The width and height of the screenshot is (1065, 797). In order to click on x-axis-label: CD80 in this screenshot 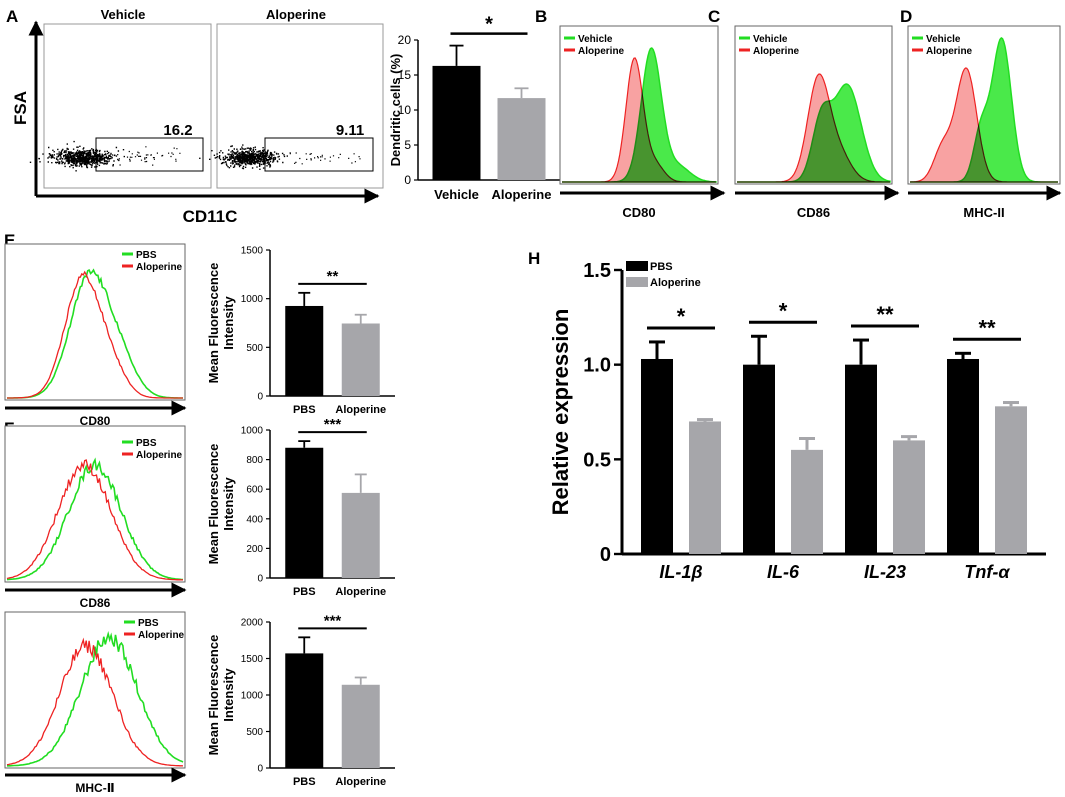, I will do `click(638, 212)`.